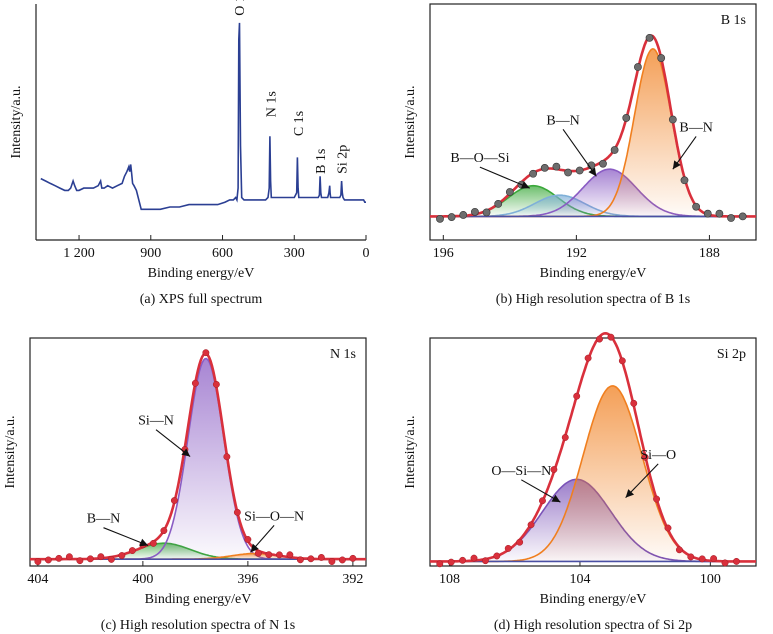  Describe the element at coordinates (593, 625) in the screenshot. I see `panel-caption: (d) High resolution spectra of Si 2p` at that location.